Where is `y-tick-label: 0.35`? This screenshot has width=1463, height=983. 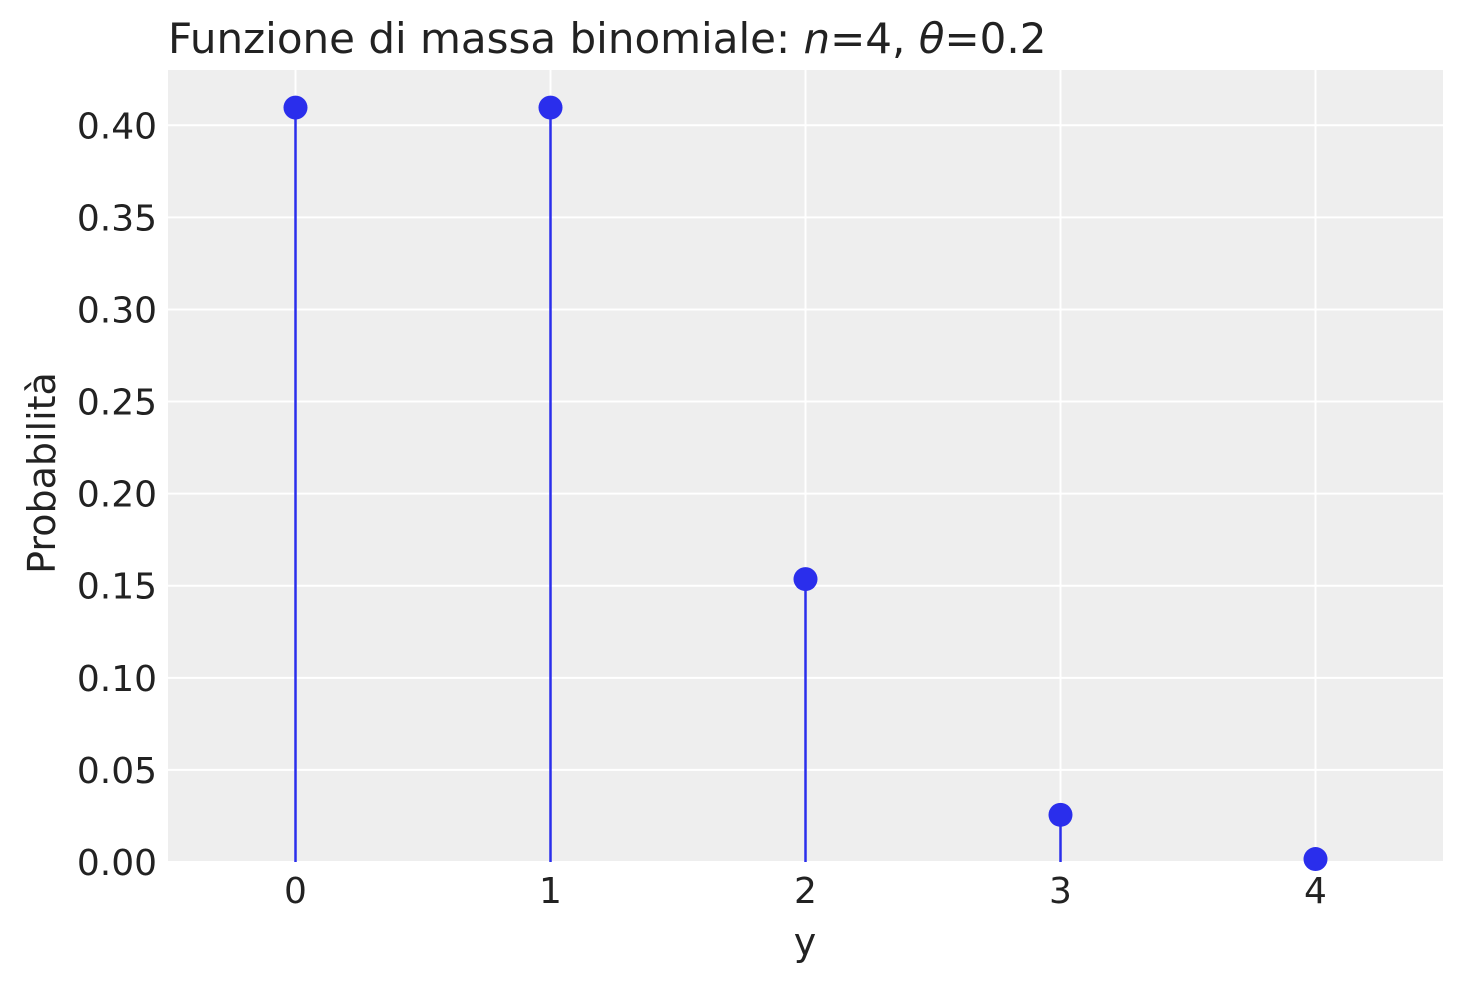
y-tick-label: 0.35 is located at coordinates (117, 218).